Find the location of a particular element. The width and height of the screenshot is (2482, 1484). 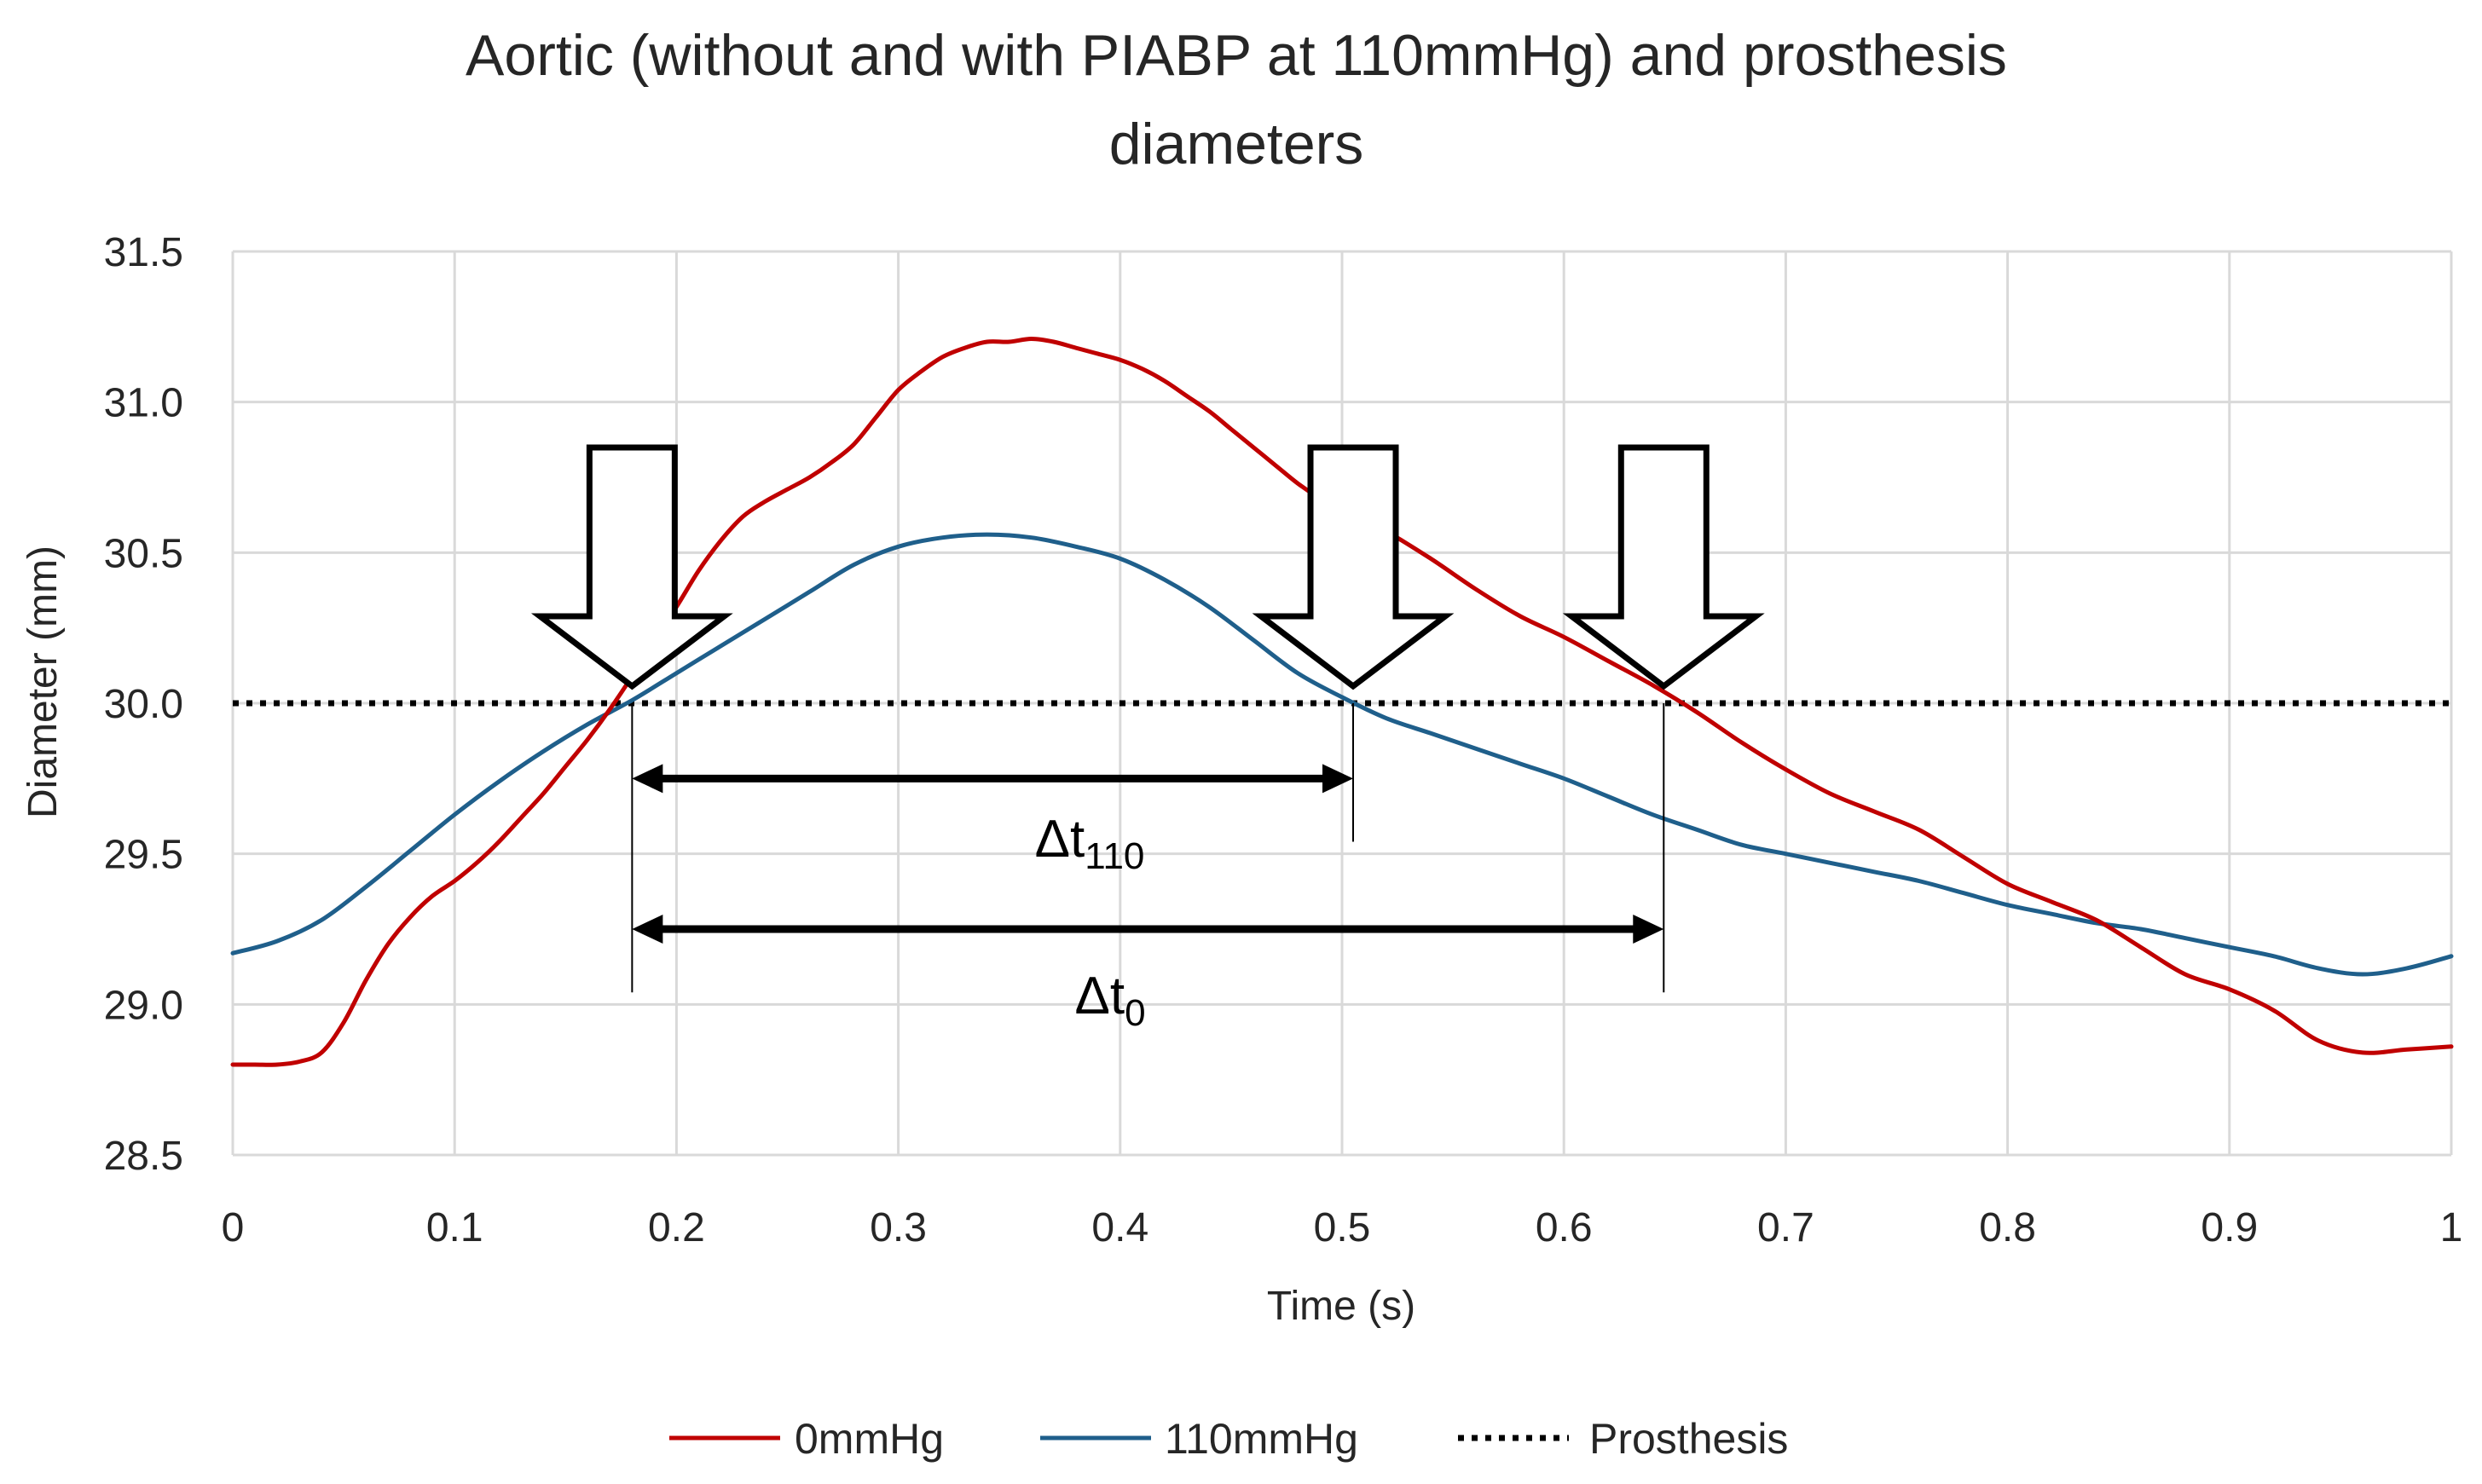

x-tick-label: 0.1 is located at coordinates (454, 1227).